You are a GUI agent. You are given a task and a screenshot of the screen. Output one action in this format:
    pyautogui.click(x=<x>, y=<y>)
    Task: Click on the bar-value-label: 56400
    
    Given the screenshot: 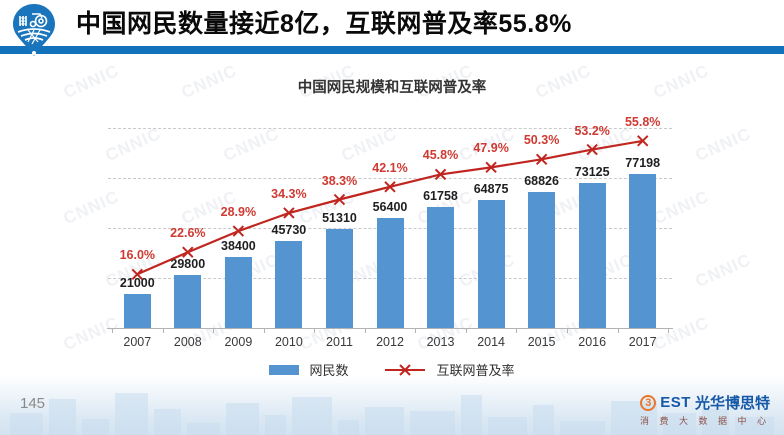 What is the action you would take?
    pyautogui.click(x=390, y=207)
    